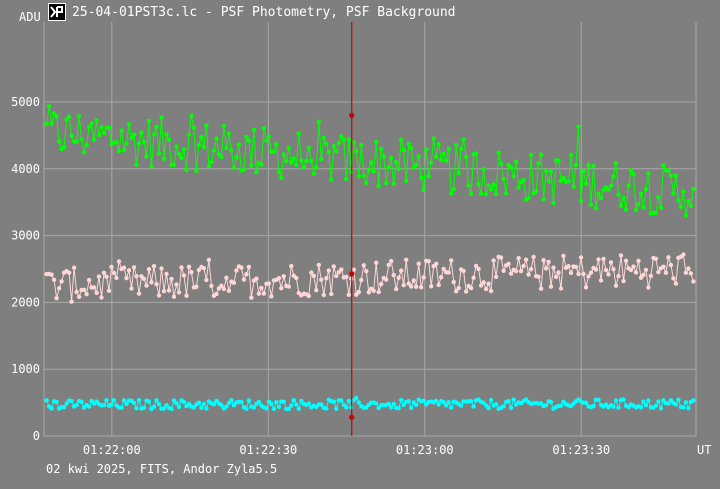 The image size is (720, 489). I want to click on cursor-layer, so click(352, 229).